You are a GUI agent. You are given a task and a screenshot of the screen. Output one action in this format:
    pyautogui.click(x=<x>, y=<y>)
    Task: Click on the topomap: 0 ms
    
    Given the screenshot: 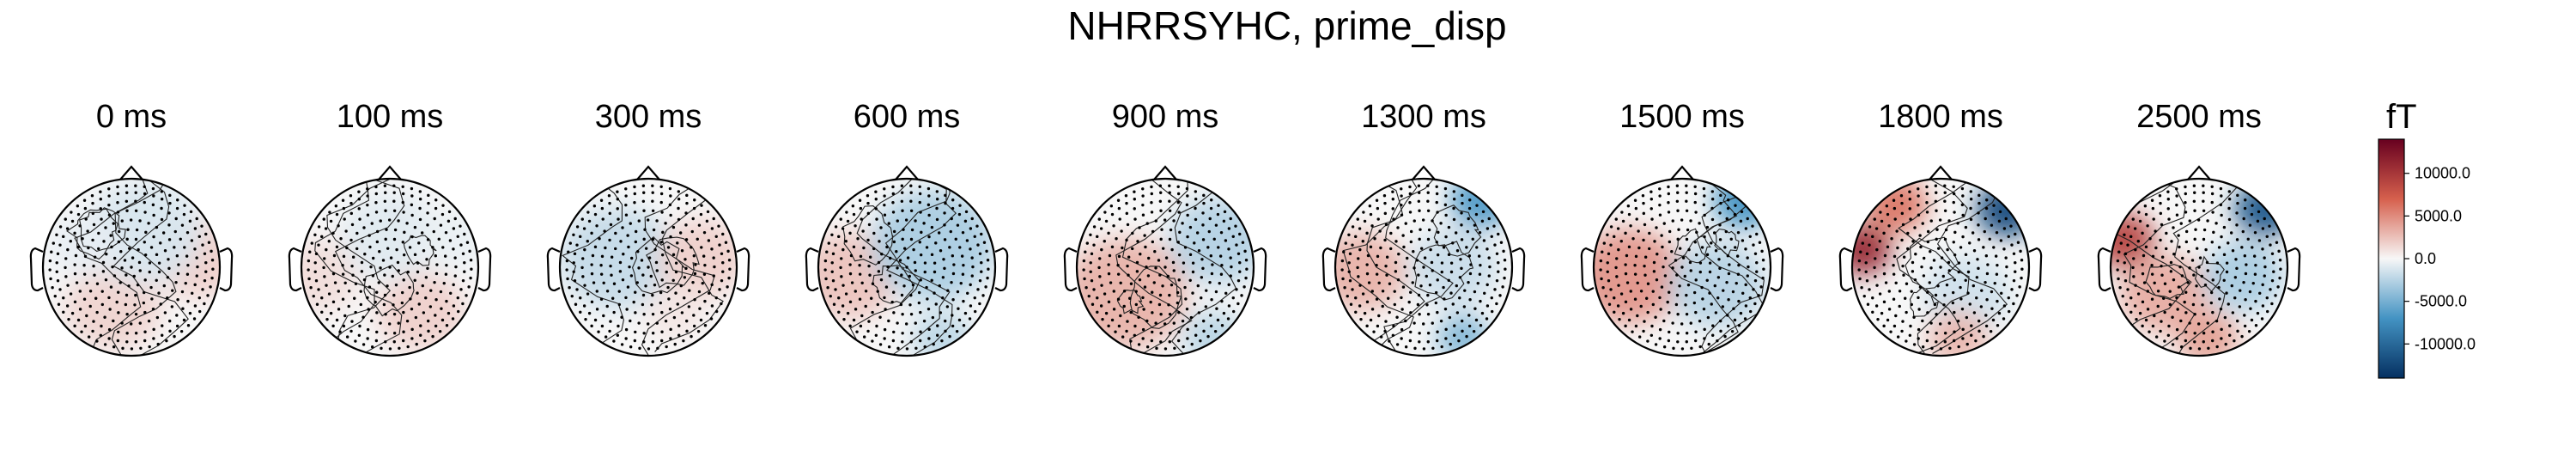 What is the action you would take?
    pyautogui.click(x=132, y=228)
    